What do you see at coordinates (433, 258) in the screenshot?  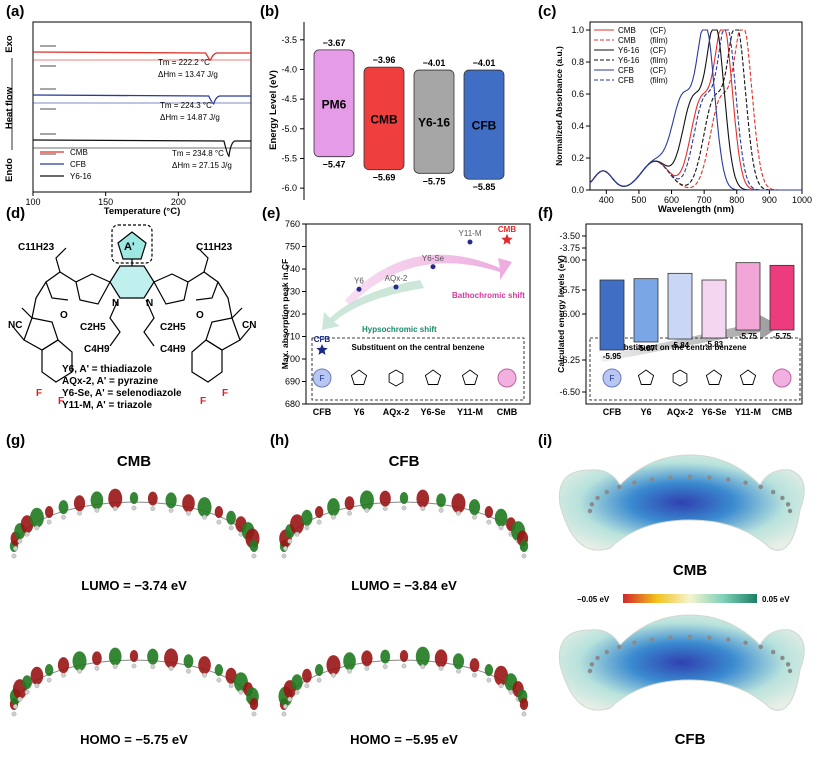 I see `maxabs-point-label: Y6-Se` at bounding box center [433, 258].